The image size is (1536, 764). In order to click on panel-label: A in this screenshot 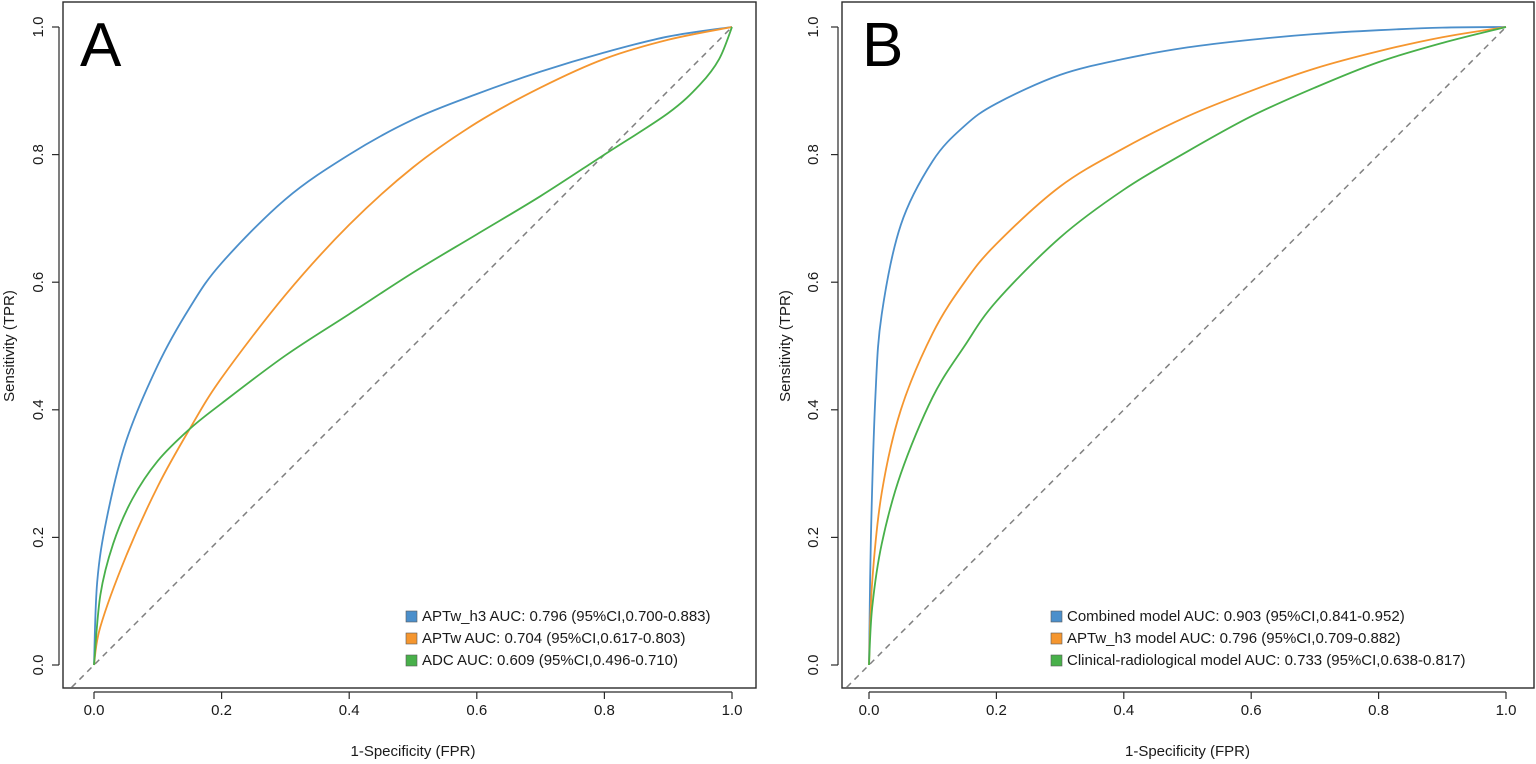, I will do `click(101, 45)`.